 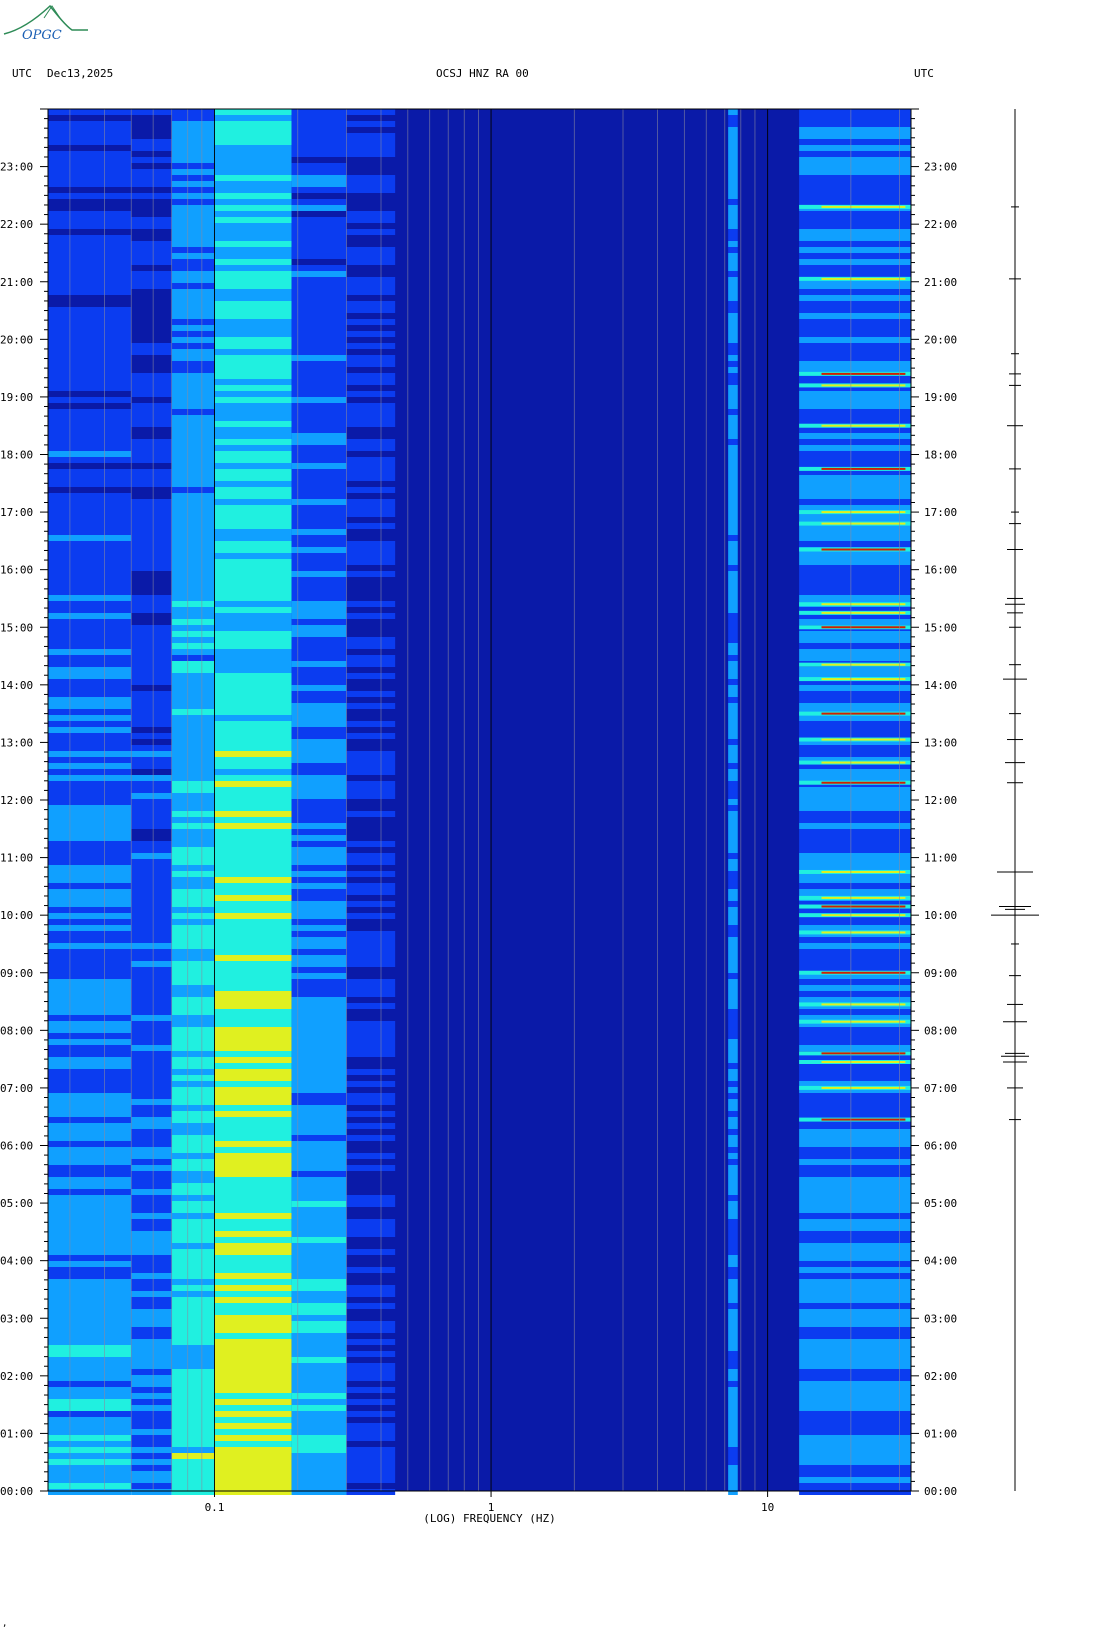 I want to click on y-label-right: 18:00, so click(x=940, y=455).